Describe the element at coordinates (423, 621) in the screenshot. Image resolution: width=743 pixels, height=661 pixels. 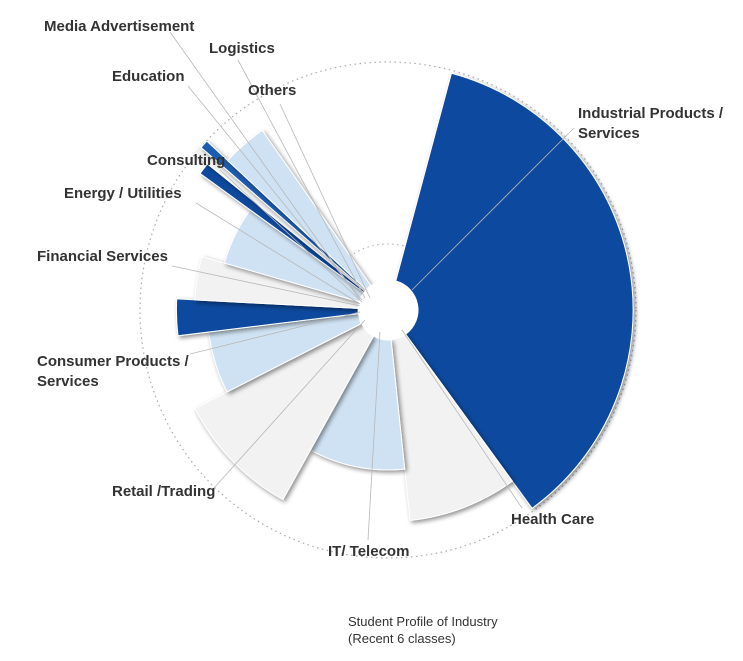
I see `chart-title: Student Profile of Industry` at that location.